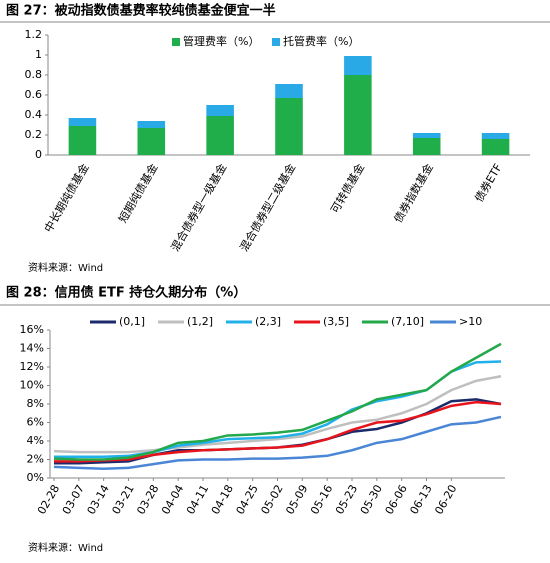  Describe the element at coordinates (321, 500) in the screenshot. I see `x-tick-label: 05-16` at that location.